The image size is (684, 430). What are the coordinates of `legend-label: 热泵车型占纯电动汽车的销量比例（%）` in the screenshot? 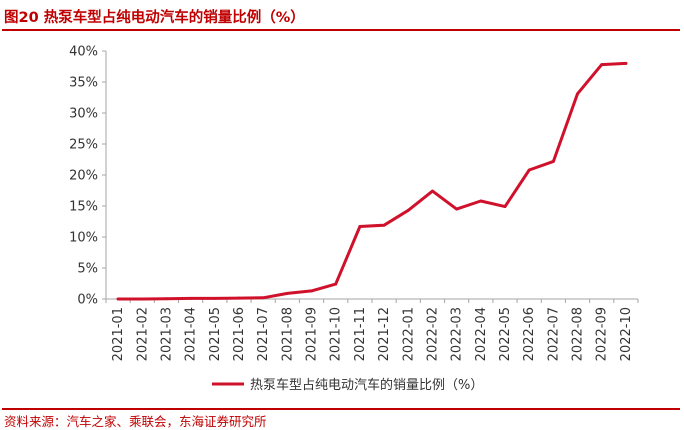 It's located at (366, 385).